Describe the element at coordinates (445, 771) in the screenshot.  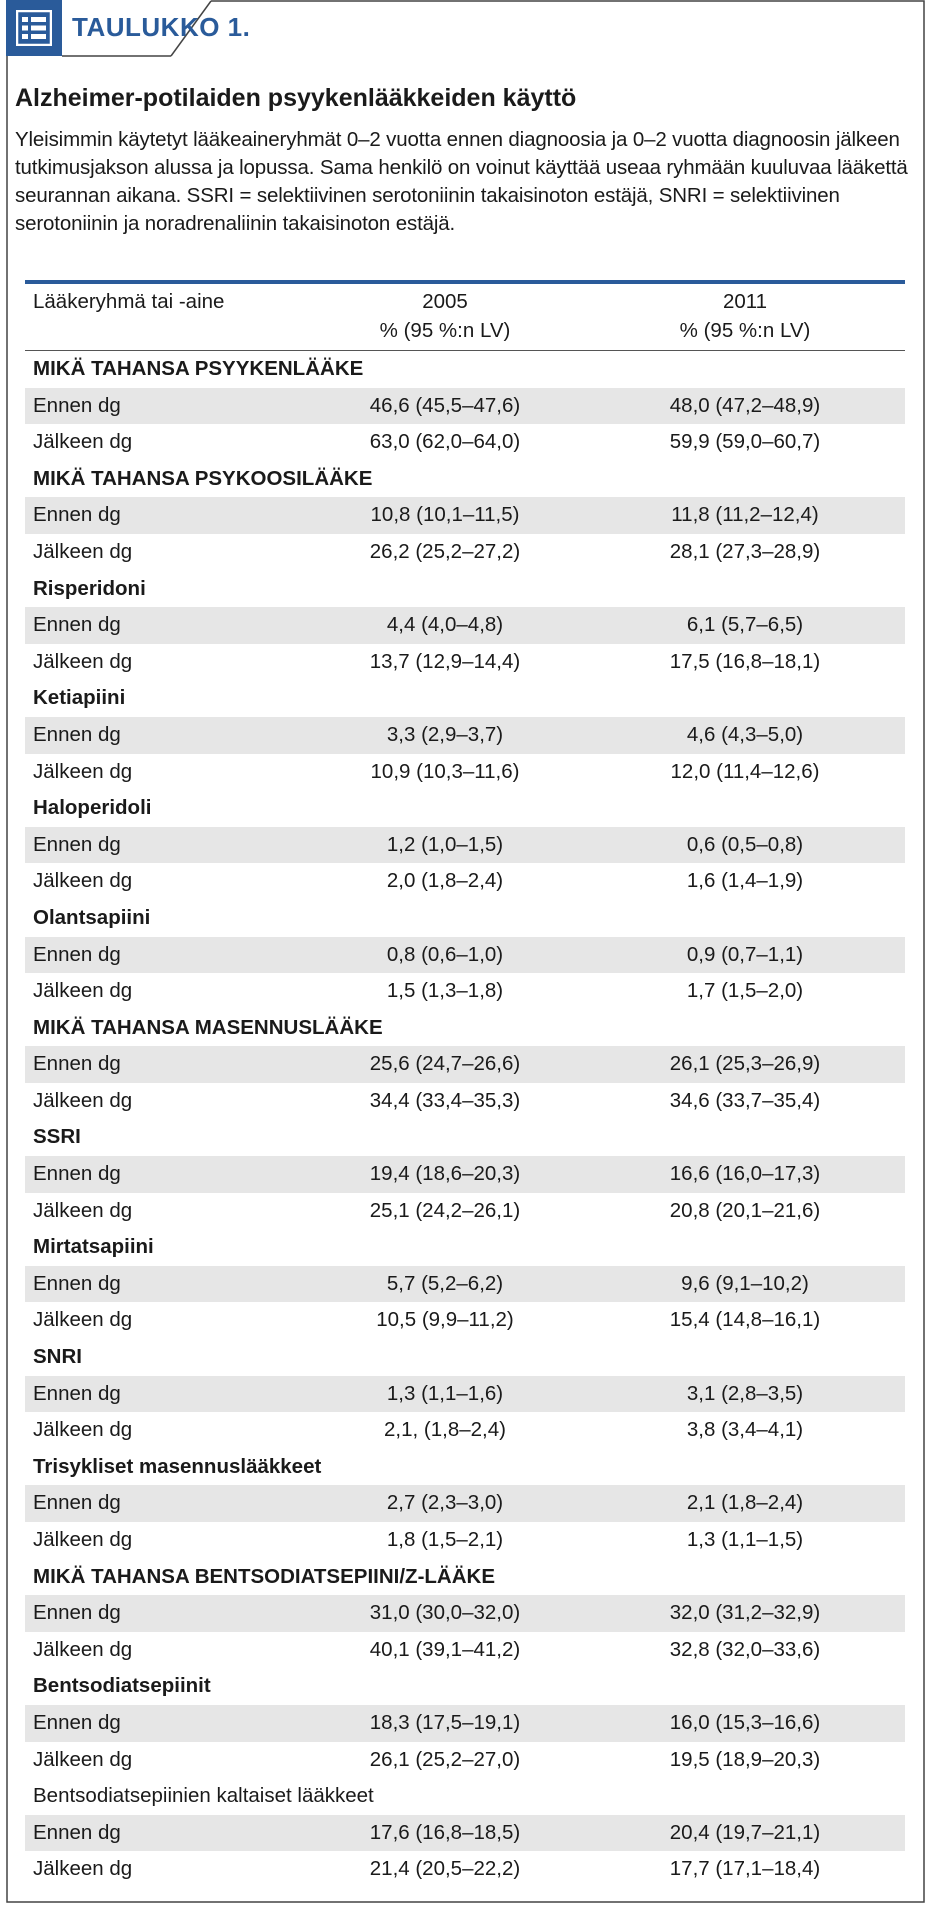
I see `value-2005: 10,9 (10,3–11,6)` at that location.